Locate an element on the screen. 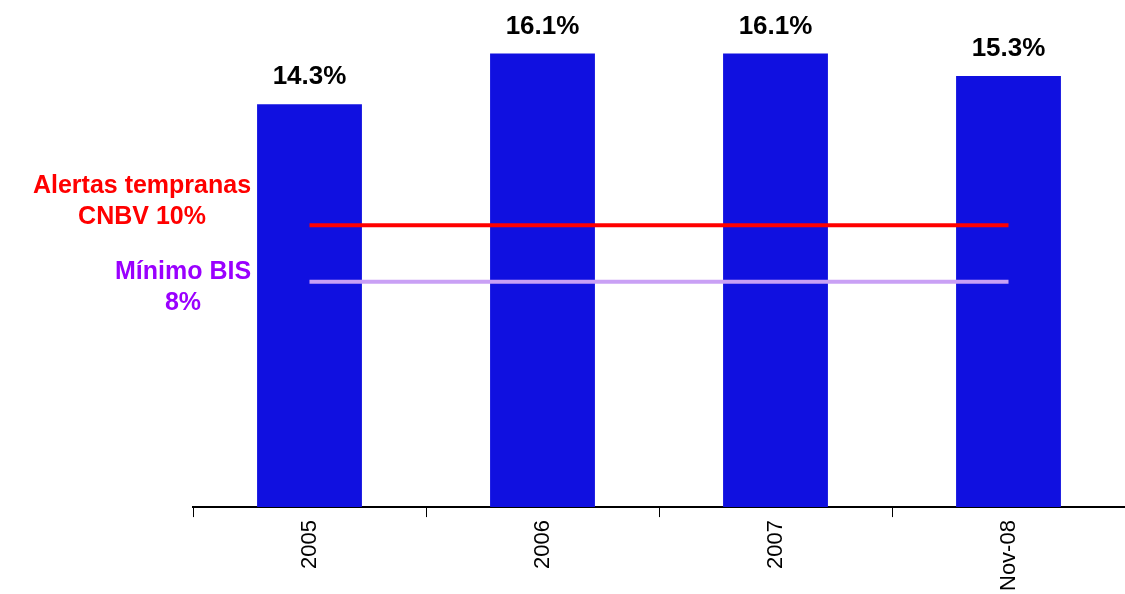  x-tick-label: Nov-08 is located at coordinates (1007, 555).